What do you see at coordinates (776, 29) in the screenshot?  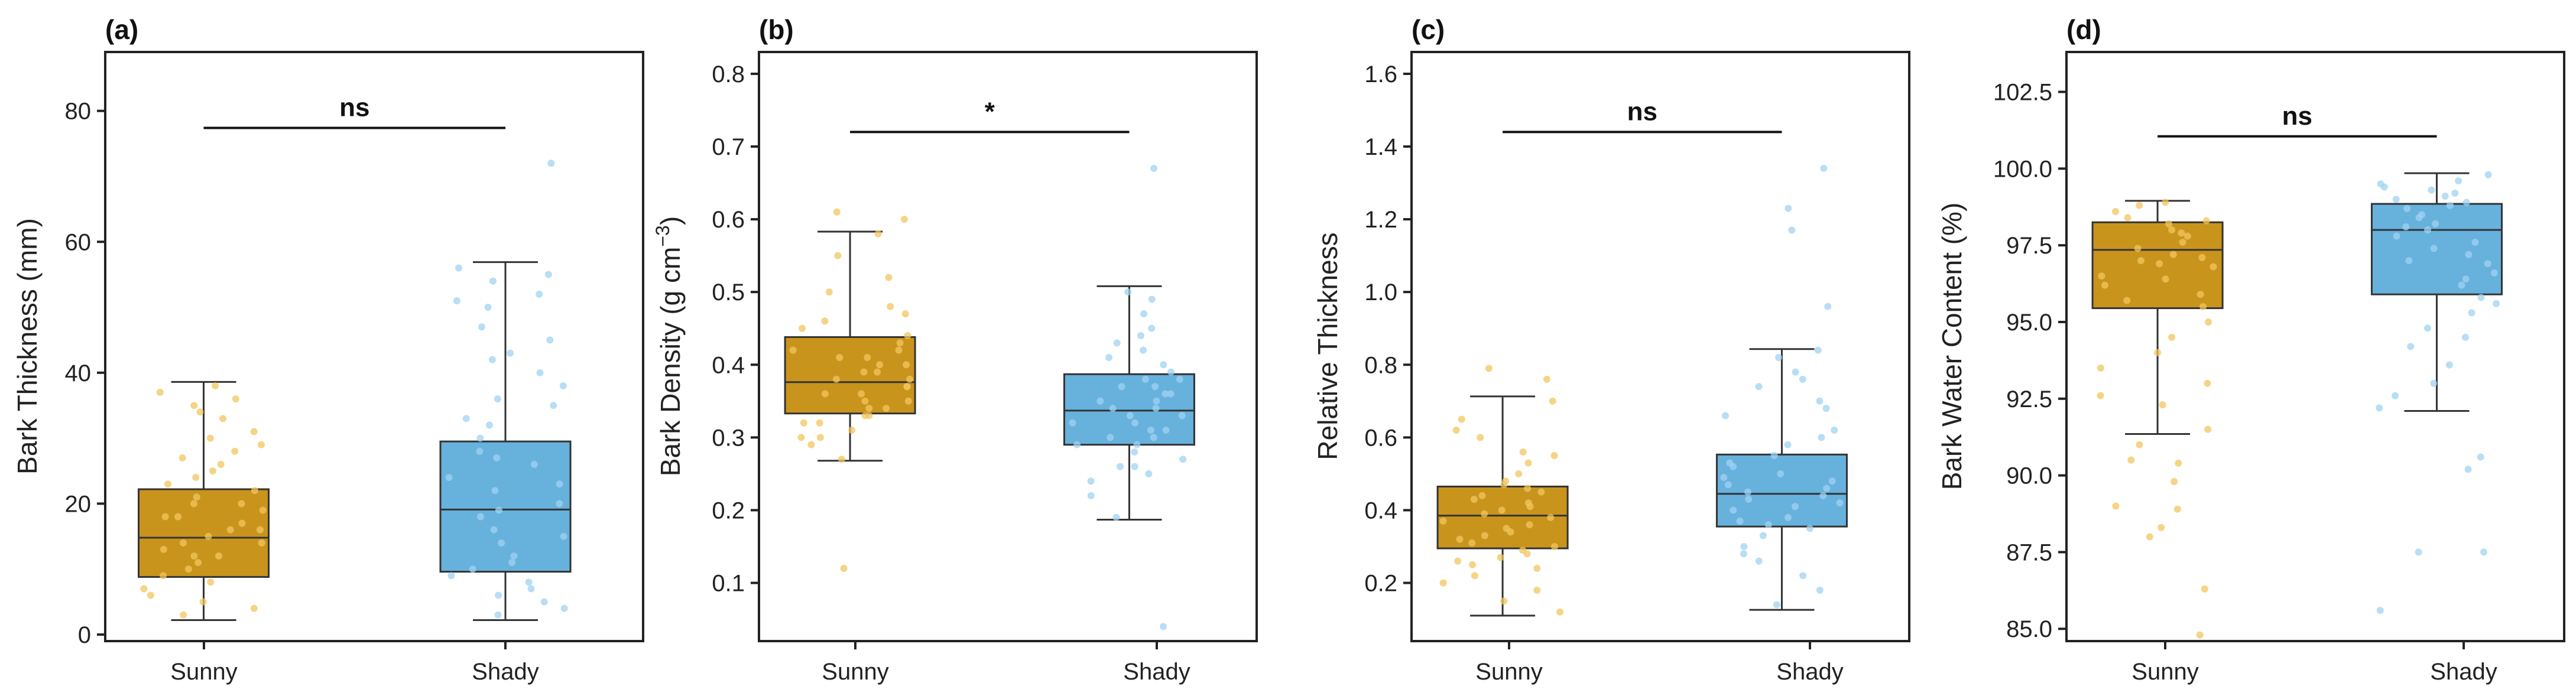 I see `panel-b-label: (b)` at bounding box center [776, 29].